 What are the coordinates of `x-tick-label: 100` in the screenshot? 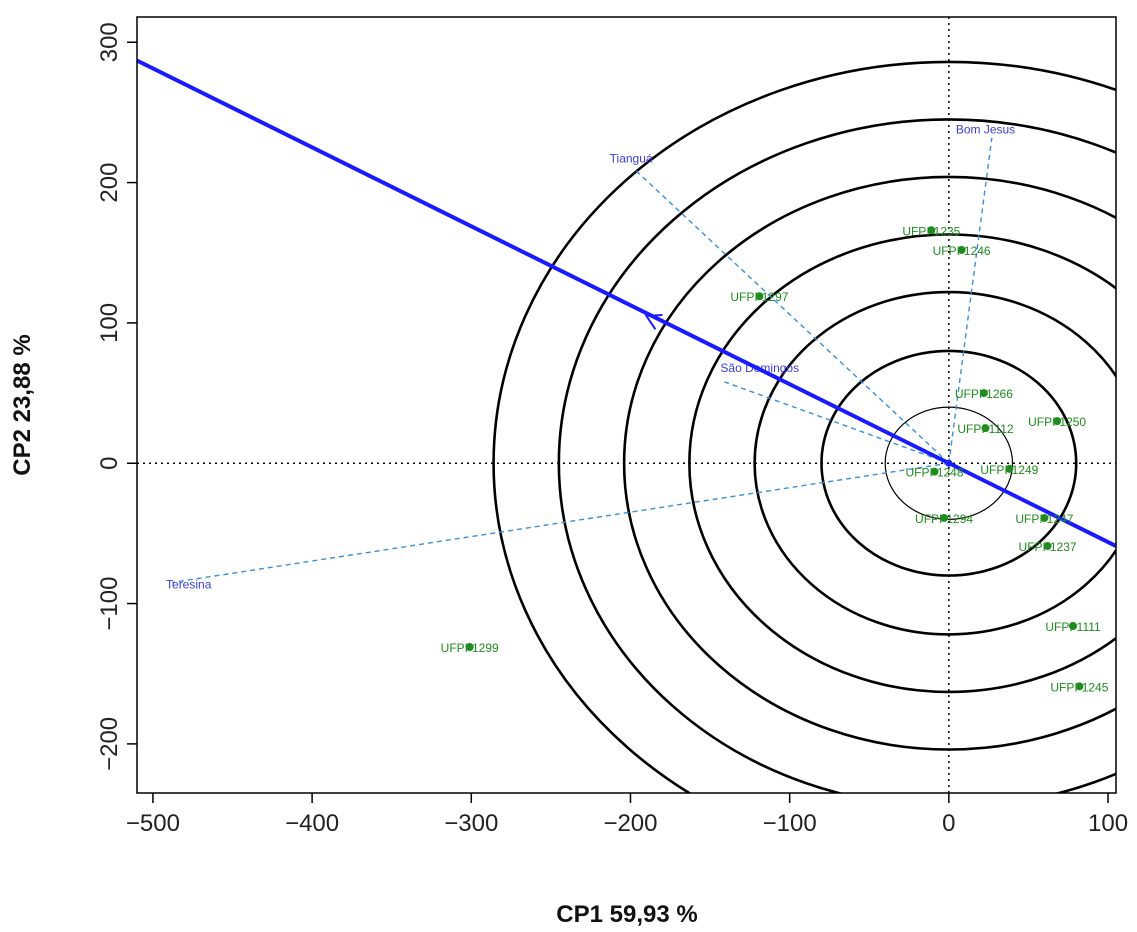 It's located at (1108, 823).